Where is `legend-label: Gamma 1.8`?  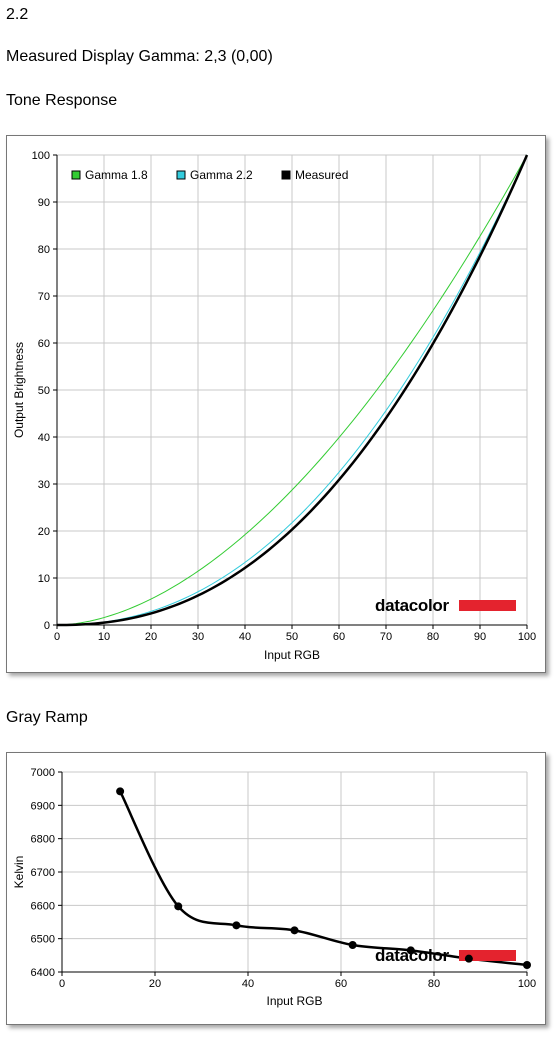
legend-label: Gamma 1.8 is located at coordinates (116, 175).